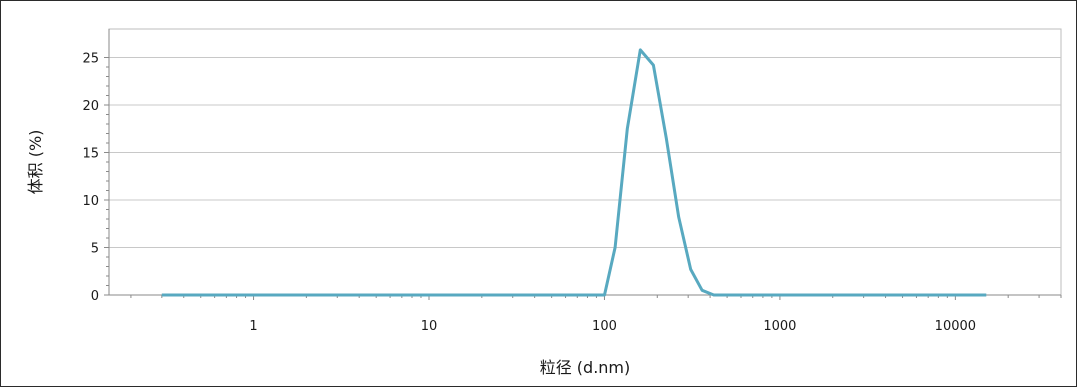 This screenshot has height=390, width=1077. I want to click on y-tick-label: 25, so click(90, 59).